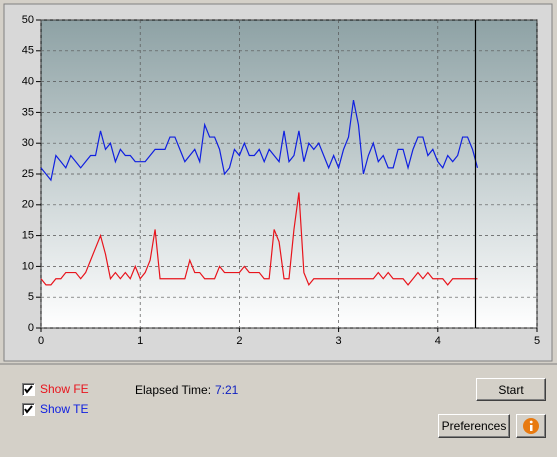  Describe the element at coordinates (239, 341) in the screenshot. I see `x-tick-label: 2` at that location.